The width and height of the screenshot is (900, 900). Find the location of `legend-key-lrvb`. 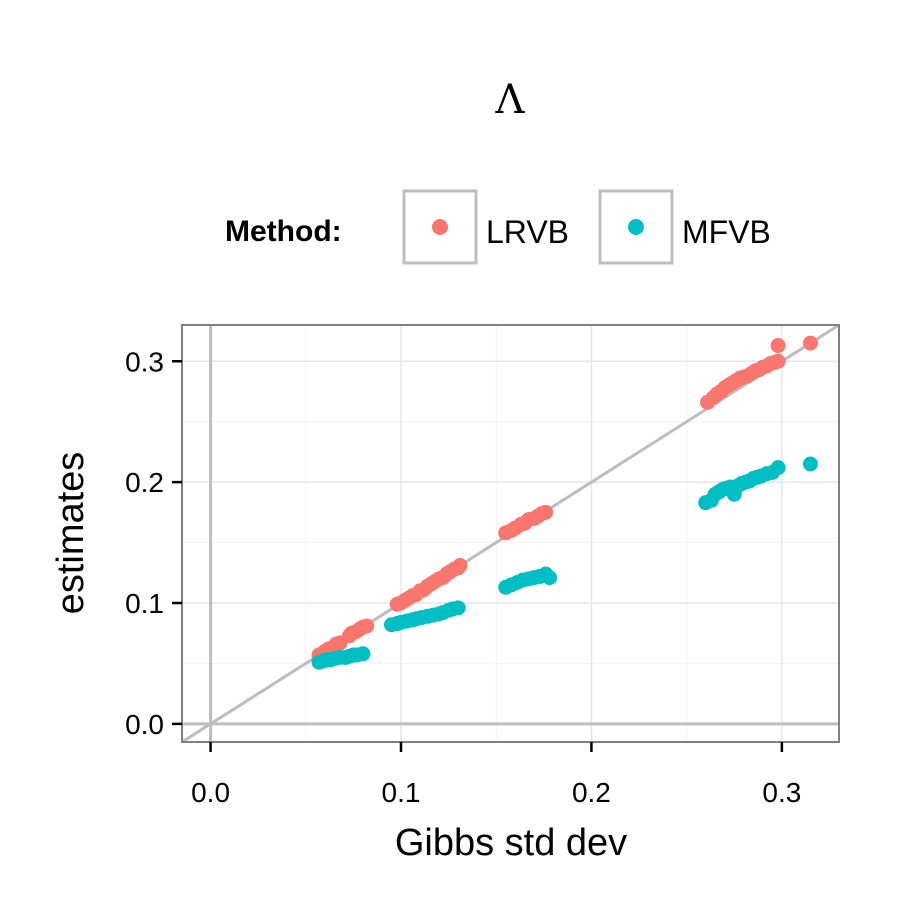

legend-key-lrvb is located at coordinates (440, 227).